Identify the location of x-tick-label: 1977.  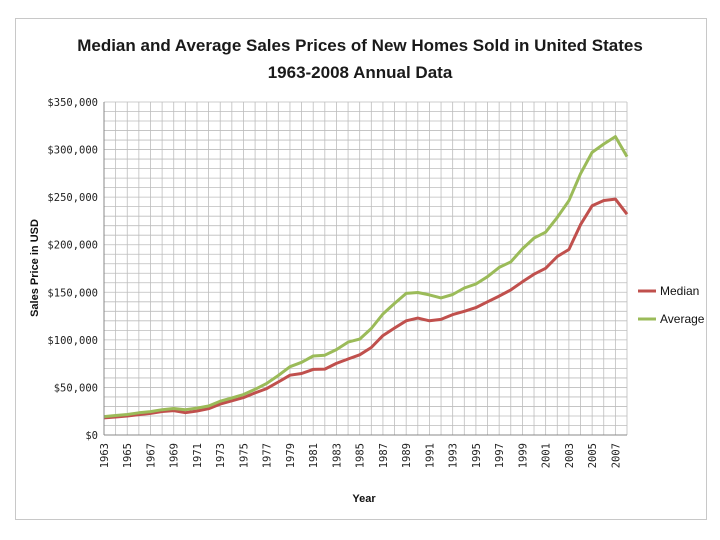
(268, 455).